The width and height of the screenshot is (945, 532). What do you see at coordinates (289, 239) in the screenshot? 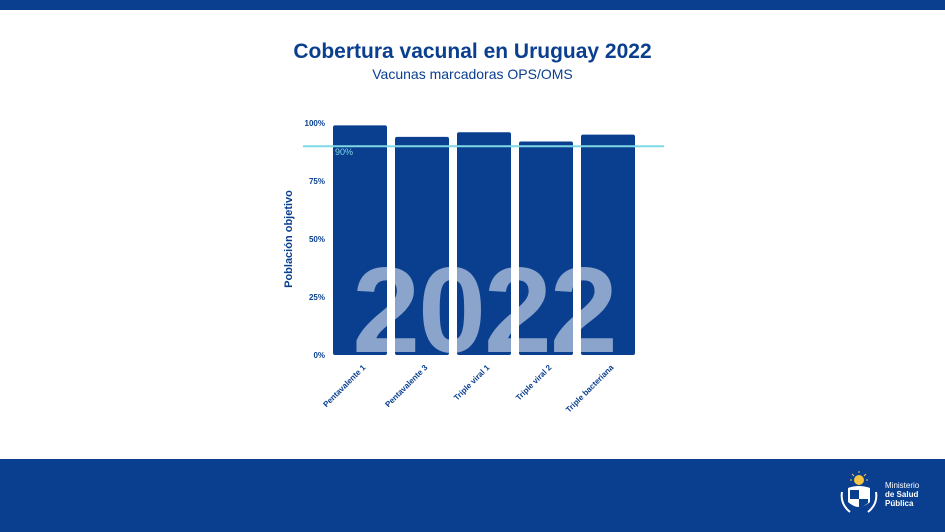
I see `y-axis-label: Población objetivo` at bounding box center [289, 239].